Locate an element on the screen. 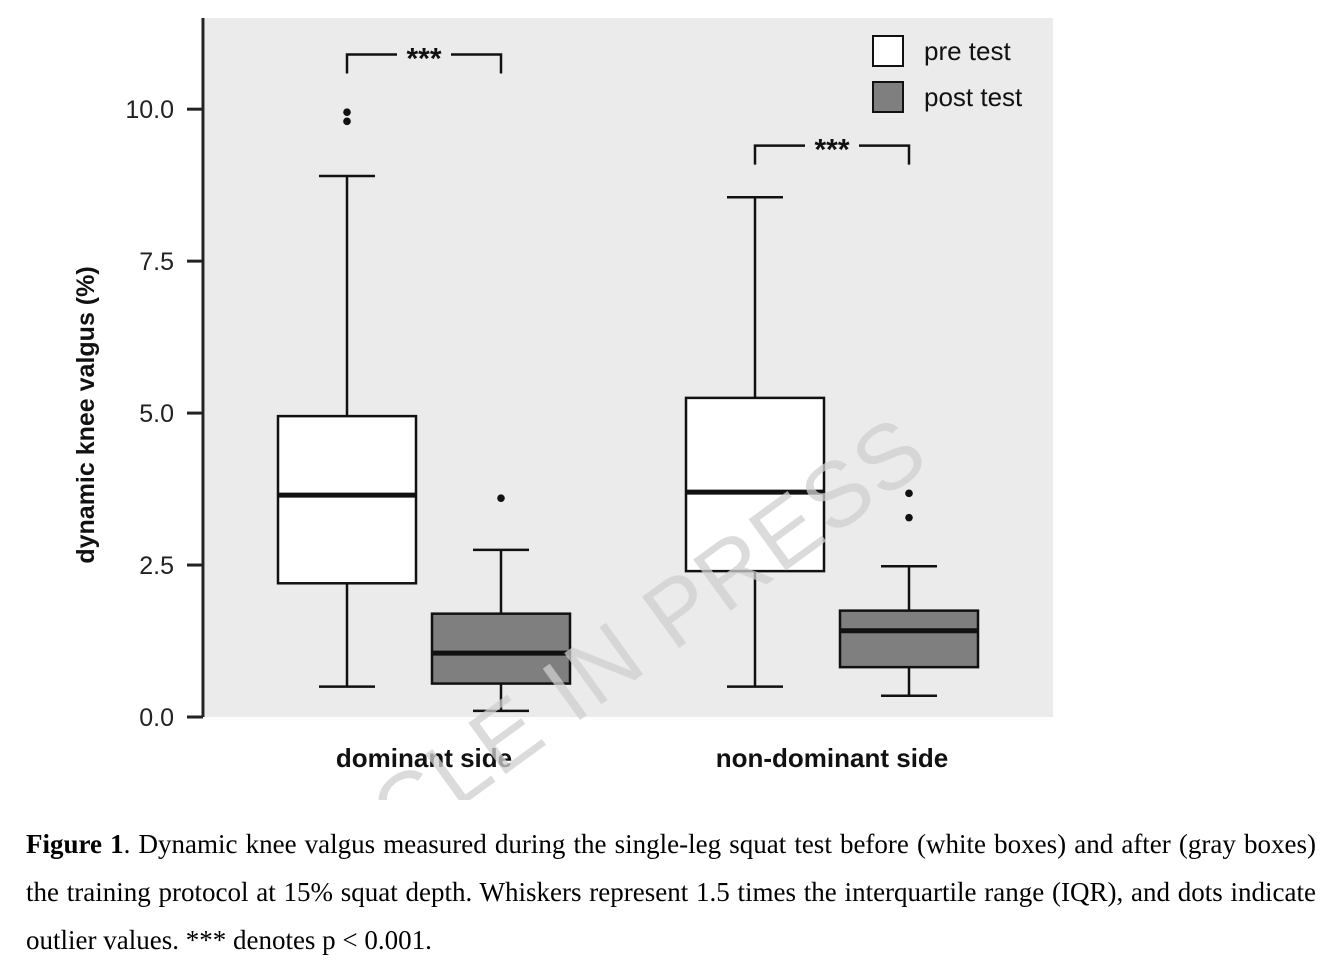 This screenshot has width=1338, height=974. legend: pre test post test is located at coordinates (947, 74).